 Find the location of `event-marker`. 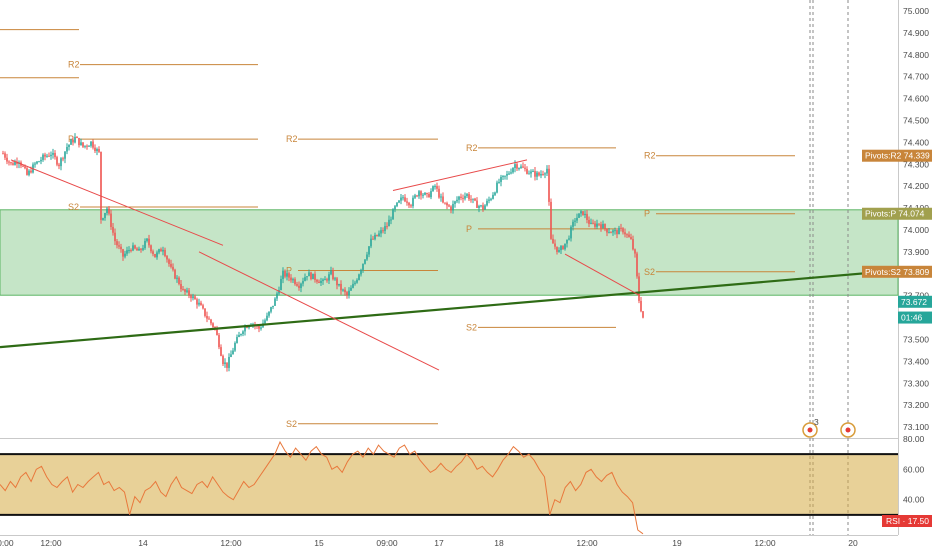

event-marker is located at coordinates (848, 430).